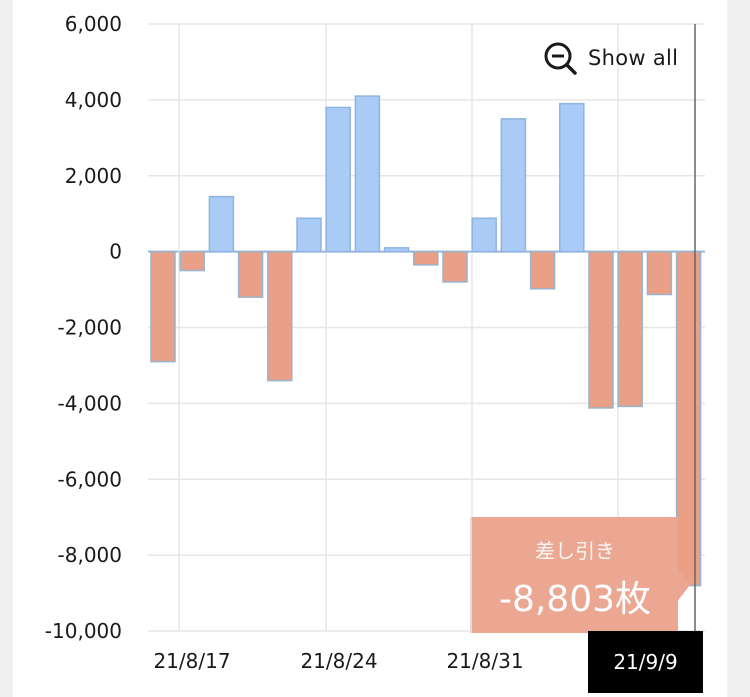 This screenshot has height=697, width=750. What do you see at coordinates (191, 661) in the screenshot?
I see `x-tick-label: 21/8/17` at bounding box center [191, 661].